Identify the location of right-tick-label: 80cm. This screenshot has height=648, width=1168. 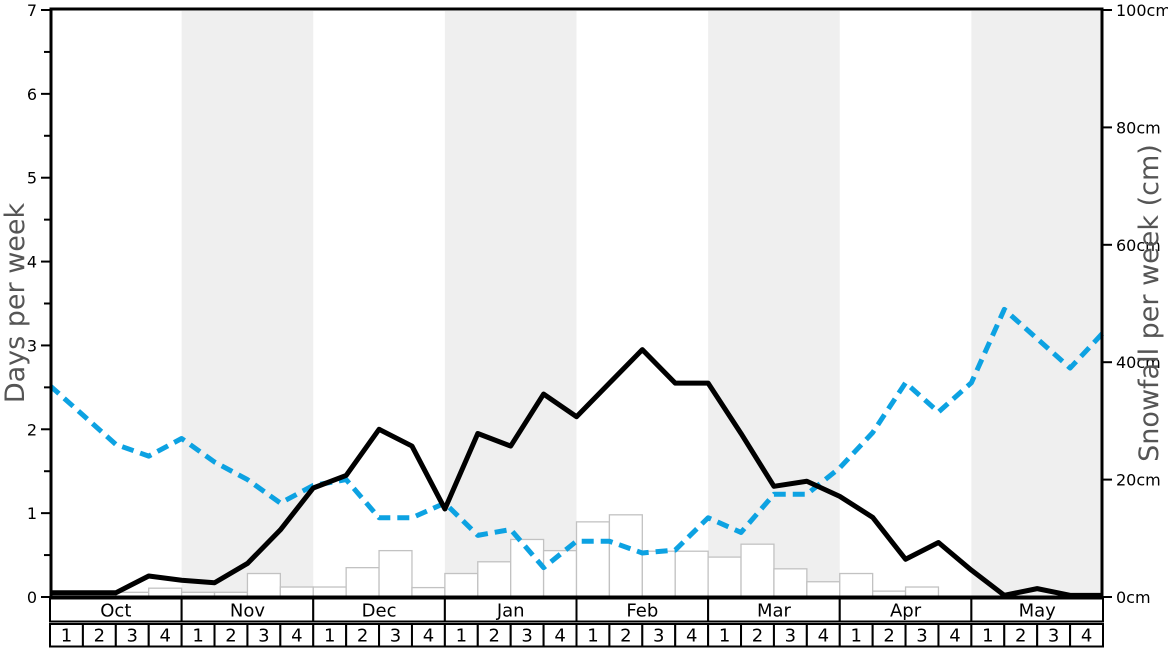
(1138, 127).